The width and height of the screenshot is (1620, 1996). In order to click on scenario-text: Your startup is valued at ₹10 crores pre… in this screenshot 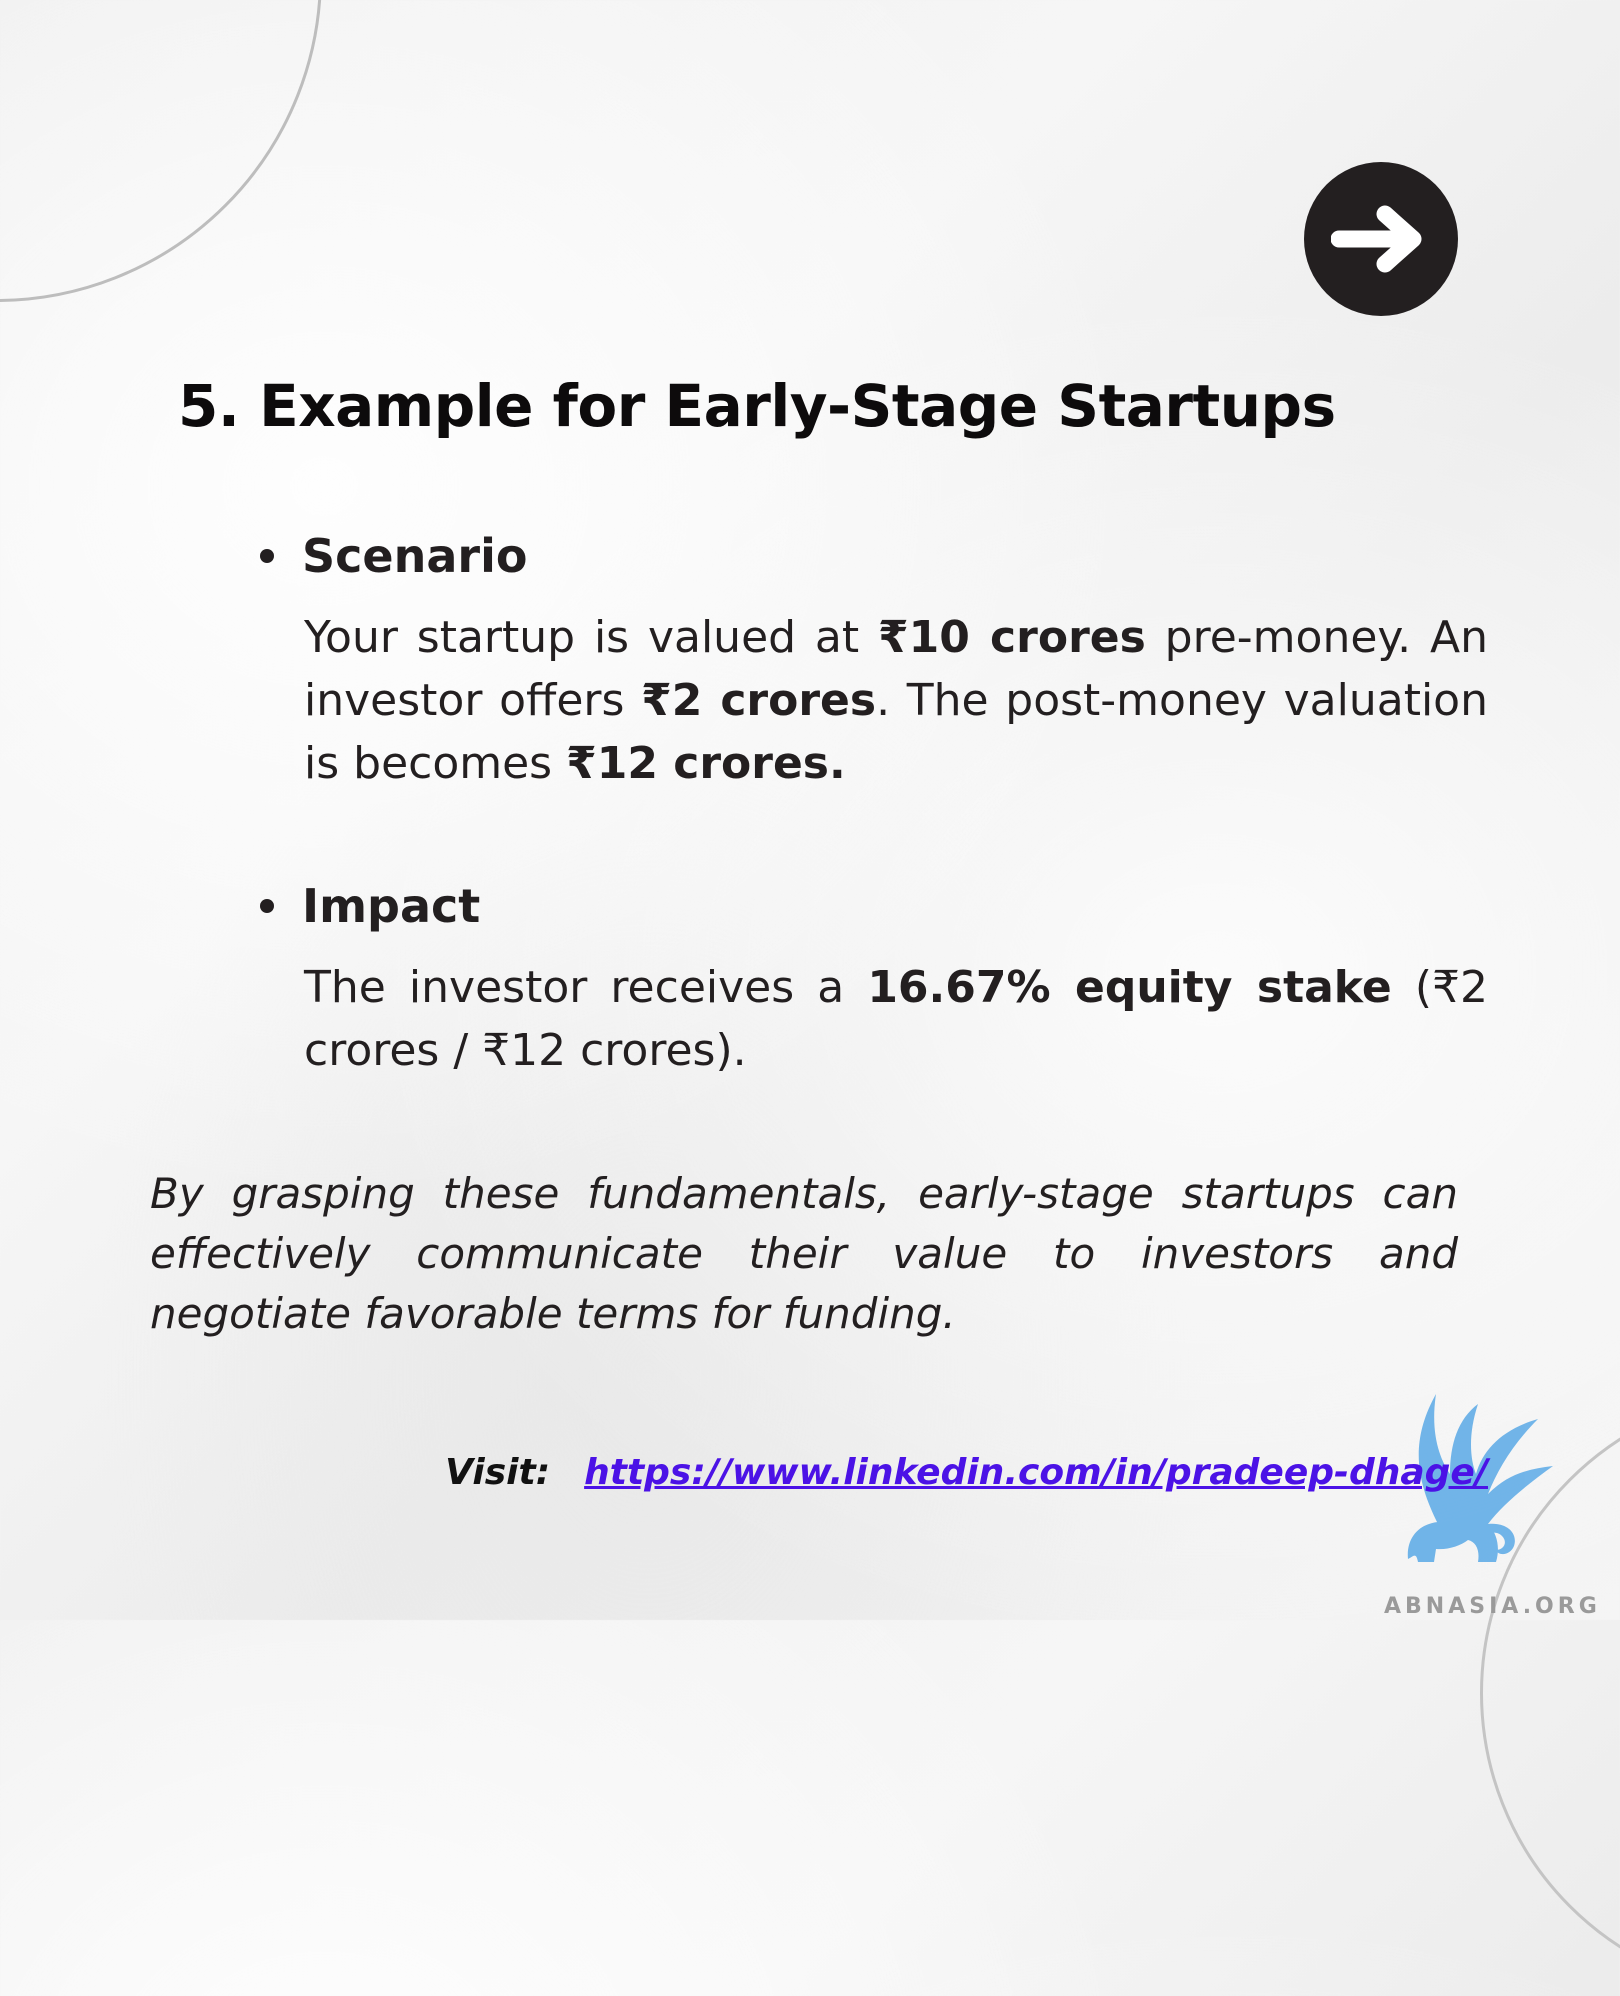, I will do `click(896, 700)`.